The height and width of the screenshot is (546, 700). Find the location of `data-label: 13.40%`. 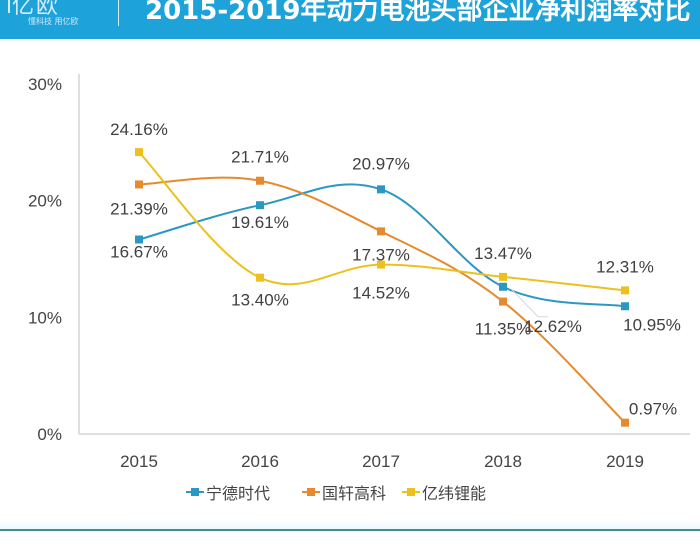

data-label: 13.40% is located at coordinates (260, 300).